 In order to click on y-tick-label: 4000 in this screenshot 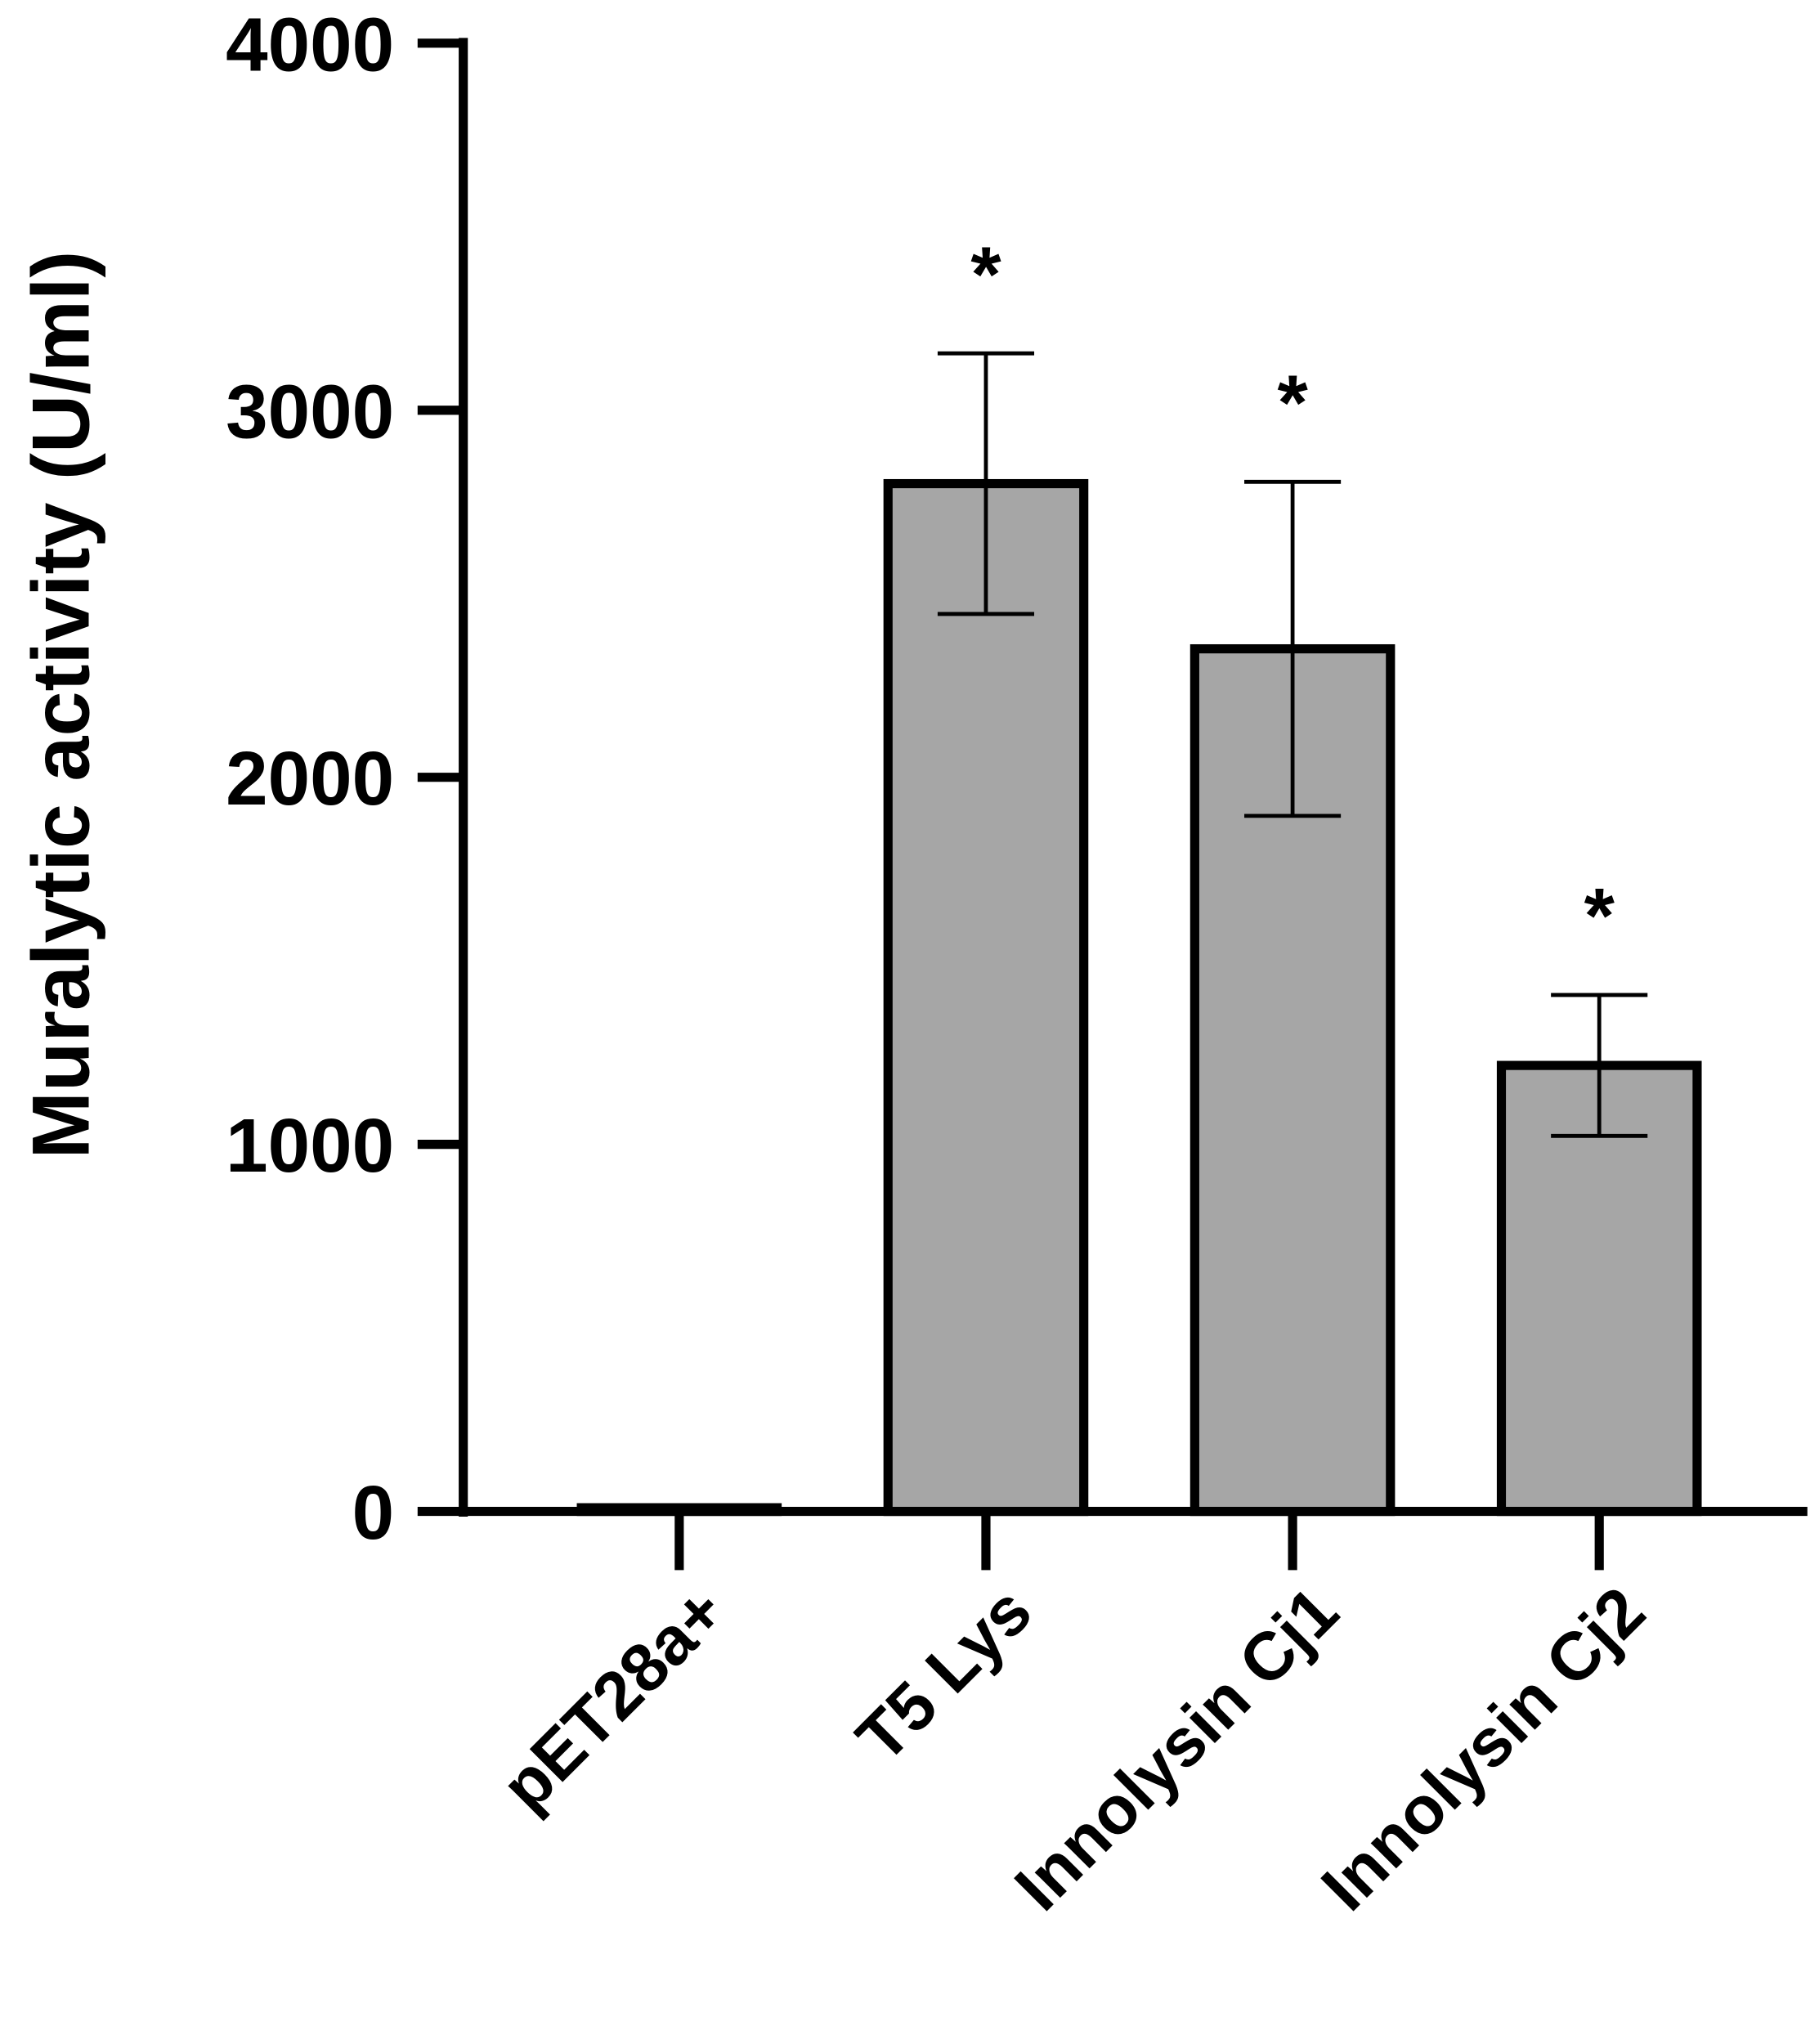, I will do `click(310, 44)`.